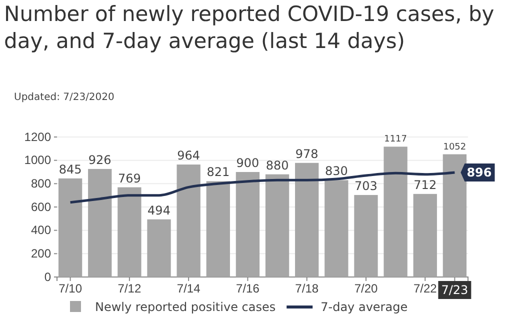 This screenshot has width=511, height=334. Describe the element at coordinates (366, 185) in the screenshot. I see `data-label: 703` at that location.